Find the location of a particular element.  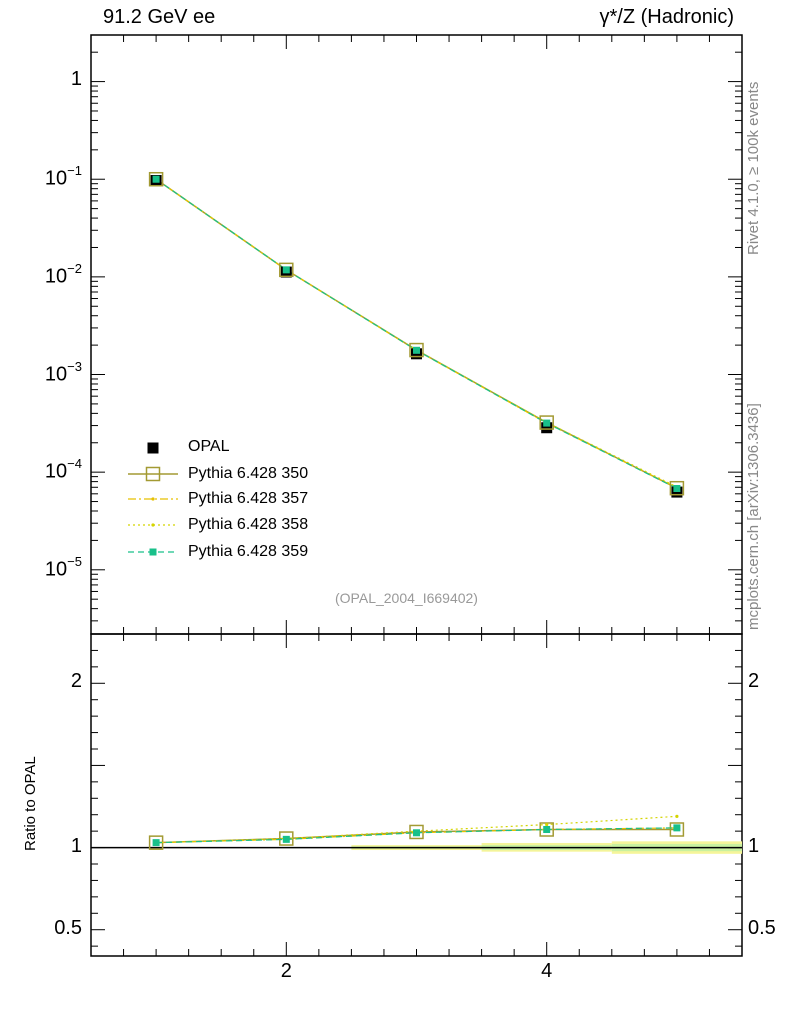

legend-marker-opal is located at coordinates (153, 448).